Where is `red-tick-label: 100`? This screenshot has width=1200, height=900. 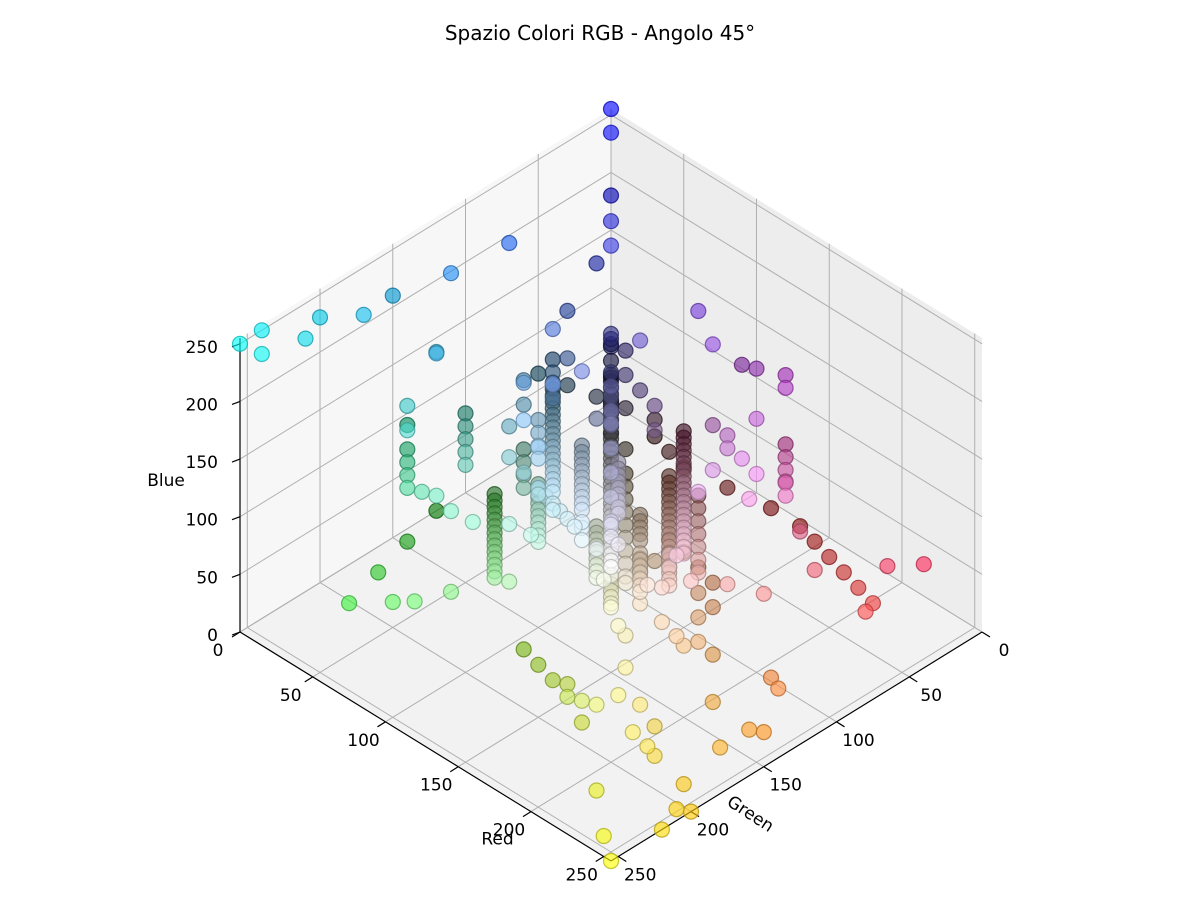 red-tick-label: 100 is located at coordinates (363, 741).